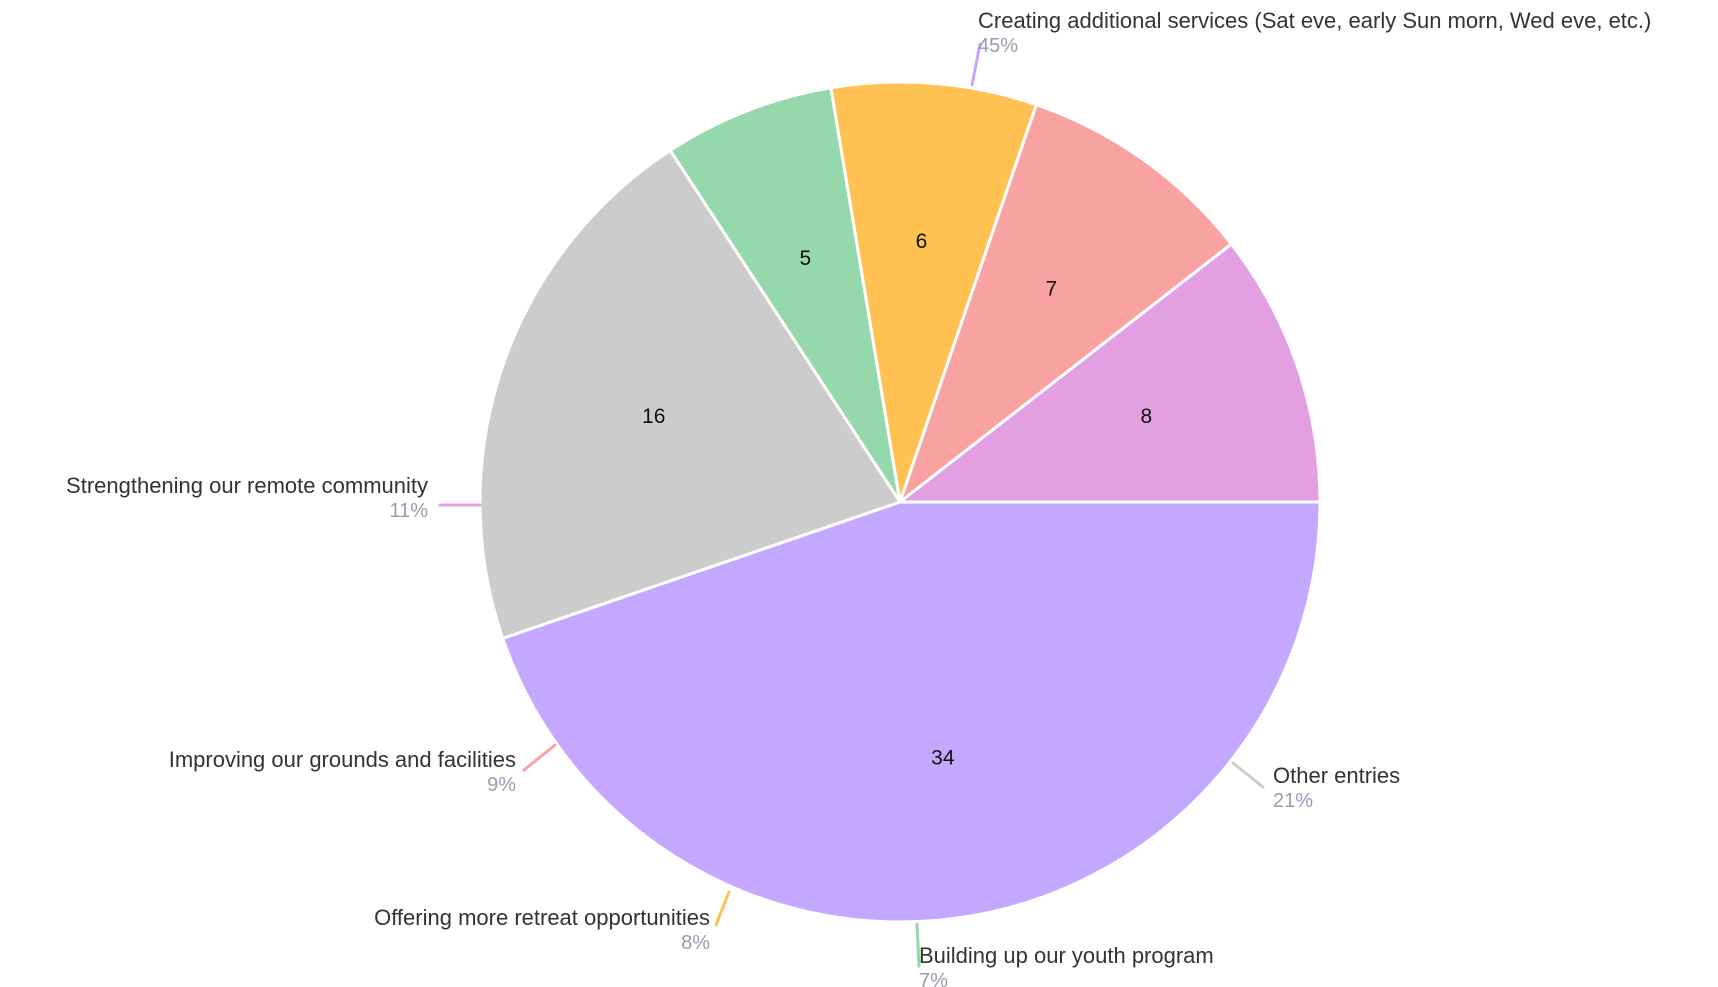 The image size is (1718, 987). What do you see at coordinates (653, 416) in the screenshot?
I see `slice-2-value-label: 16` at bounding box center [653, 416].